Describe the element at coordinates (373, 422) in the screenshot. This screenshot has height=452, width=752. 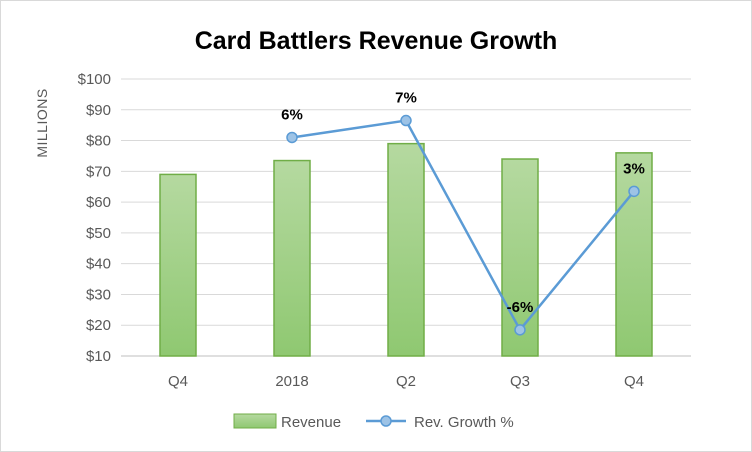
I see `legend: Revenue Rev. Growth %` at that location.